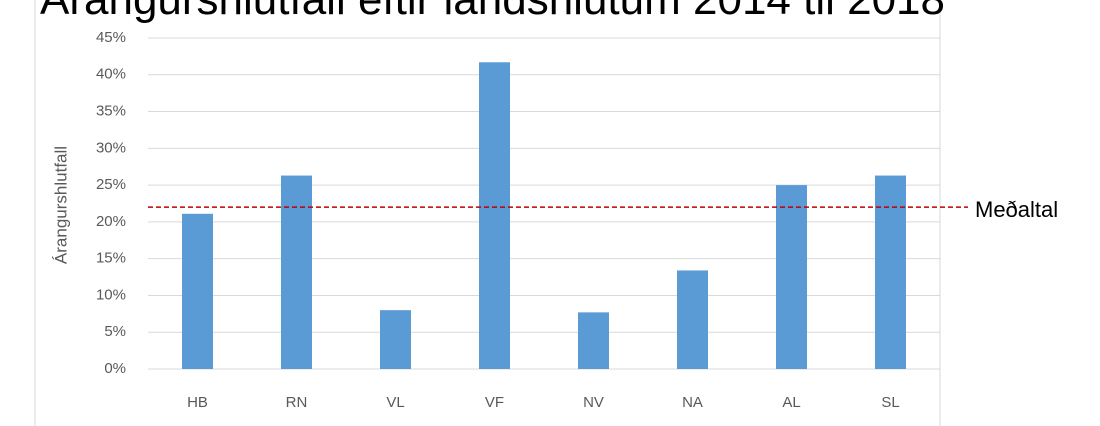 The image size is (1100, 426). Describe the element at coordinates (111, 294) in the screenshot. I see `y-tick-label: 10%` at that location.